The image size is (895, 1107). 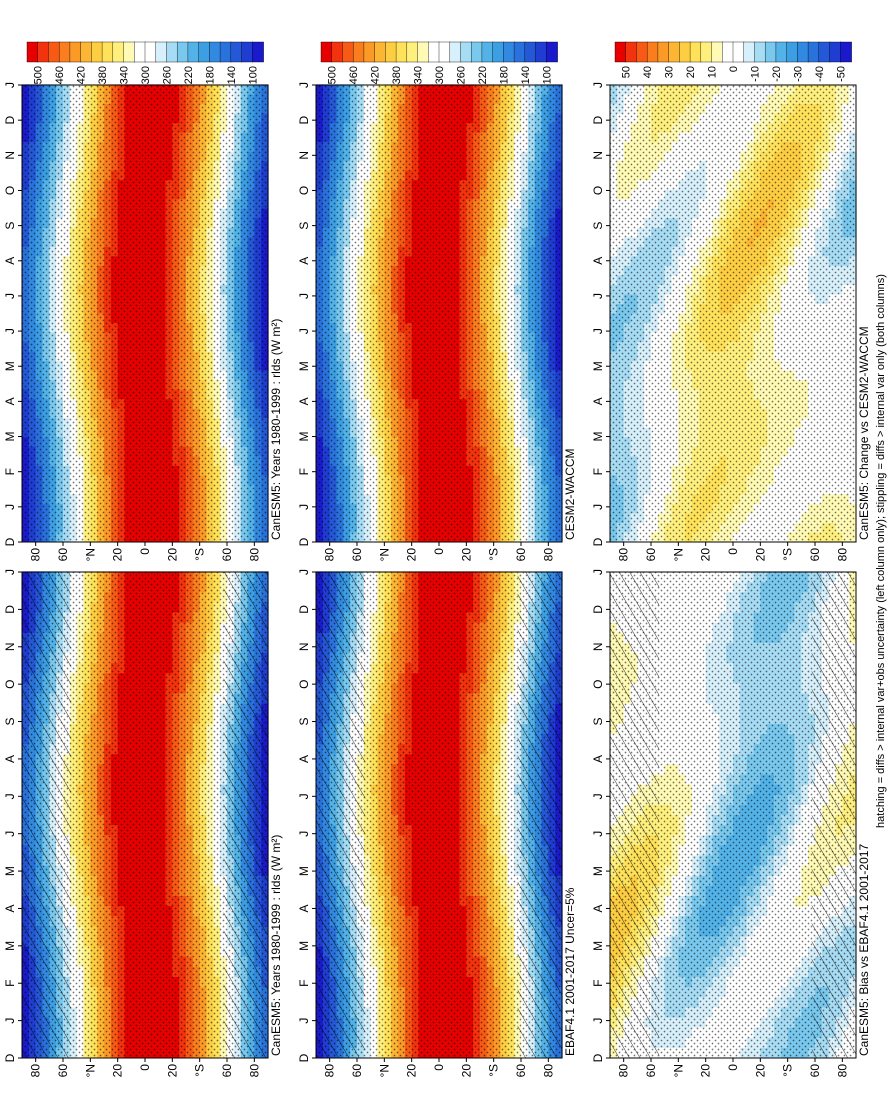 I want to click on panel-title: CanESM5: Years 1980-1999 : rlds (W m²), so click(x=276, y=945).